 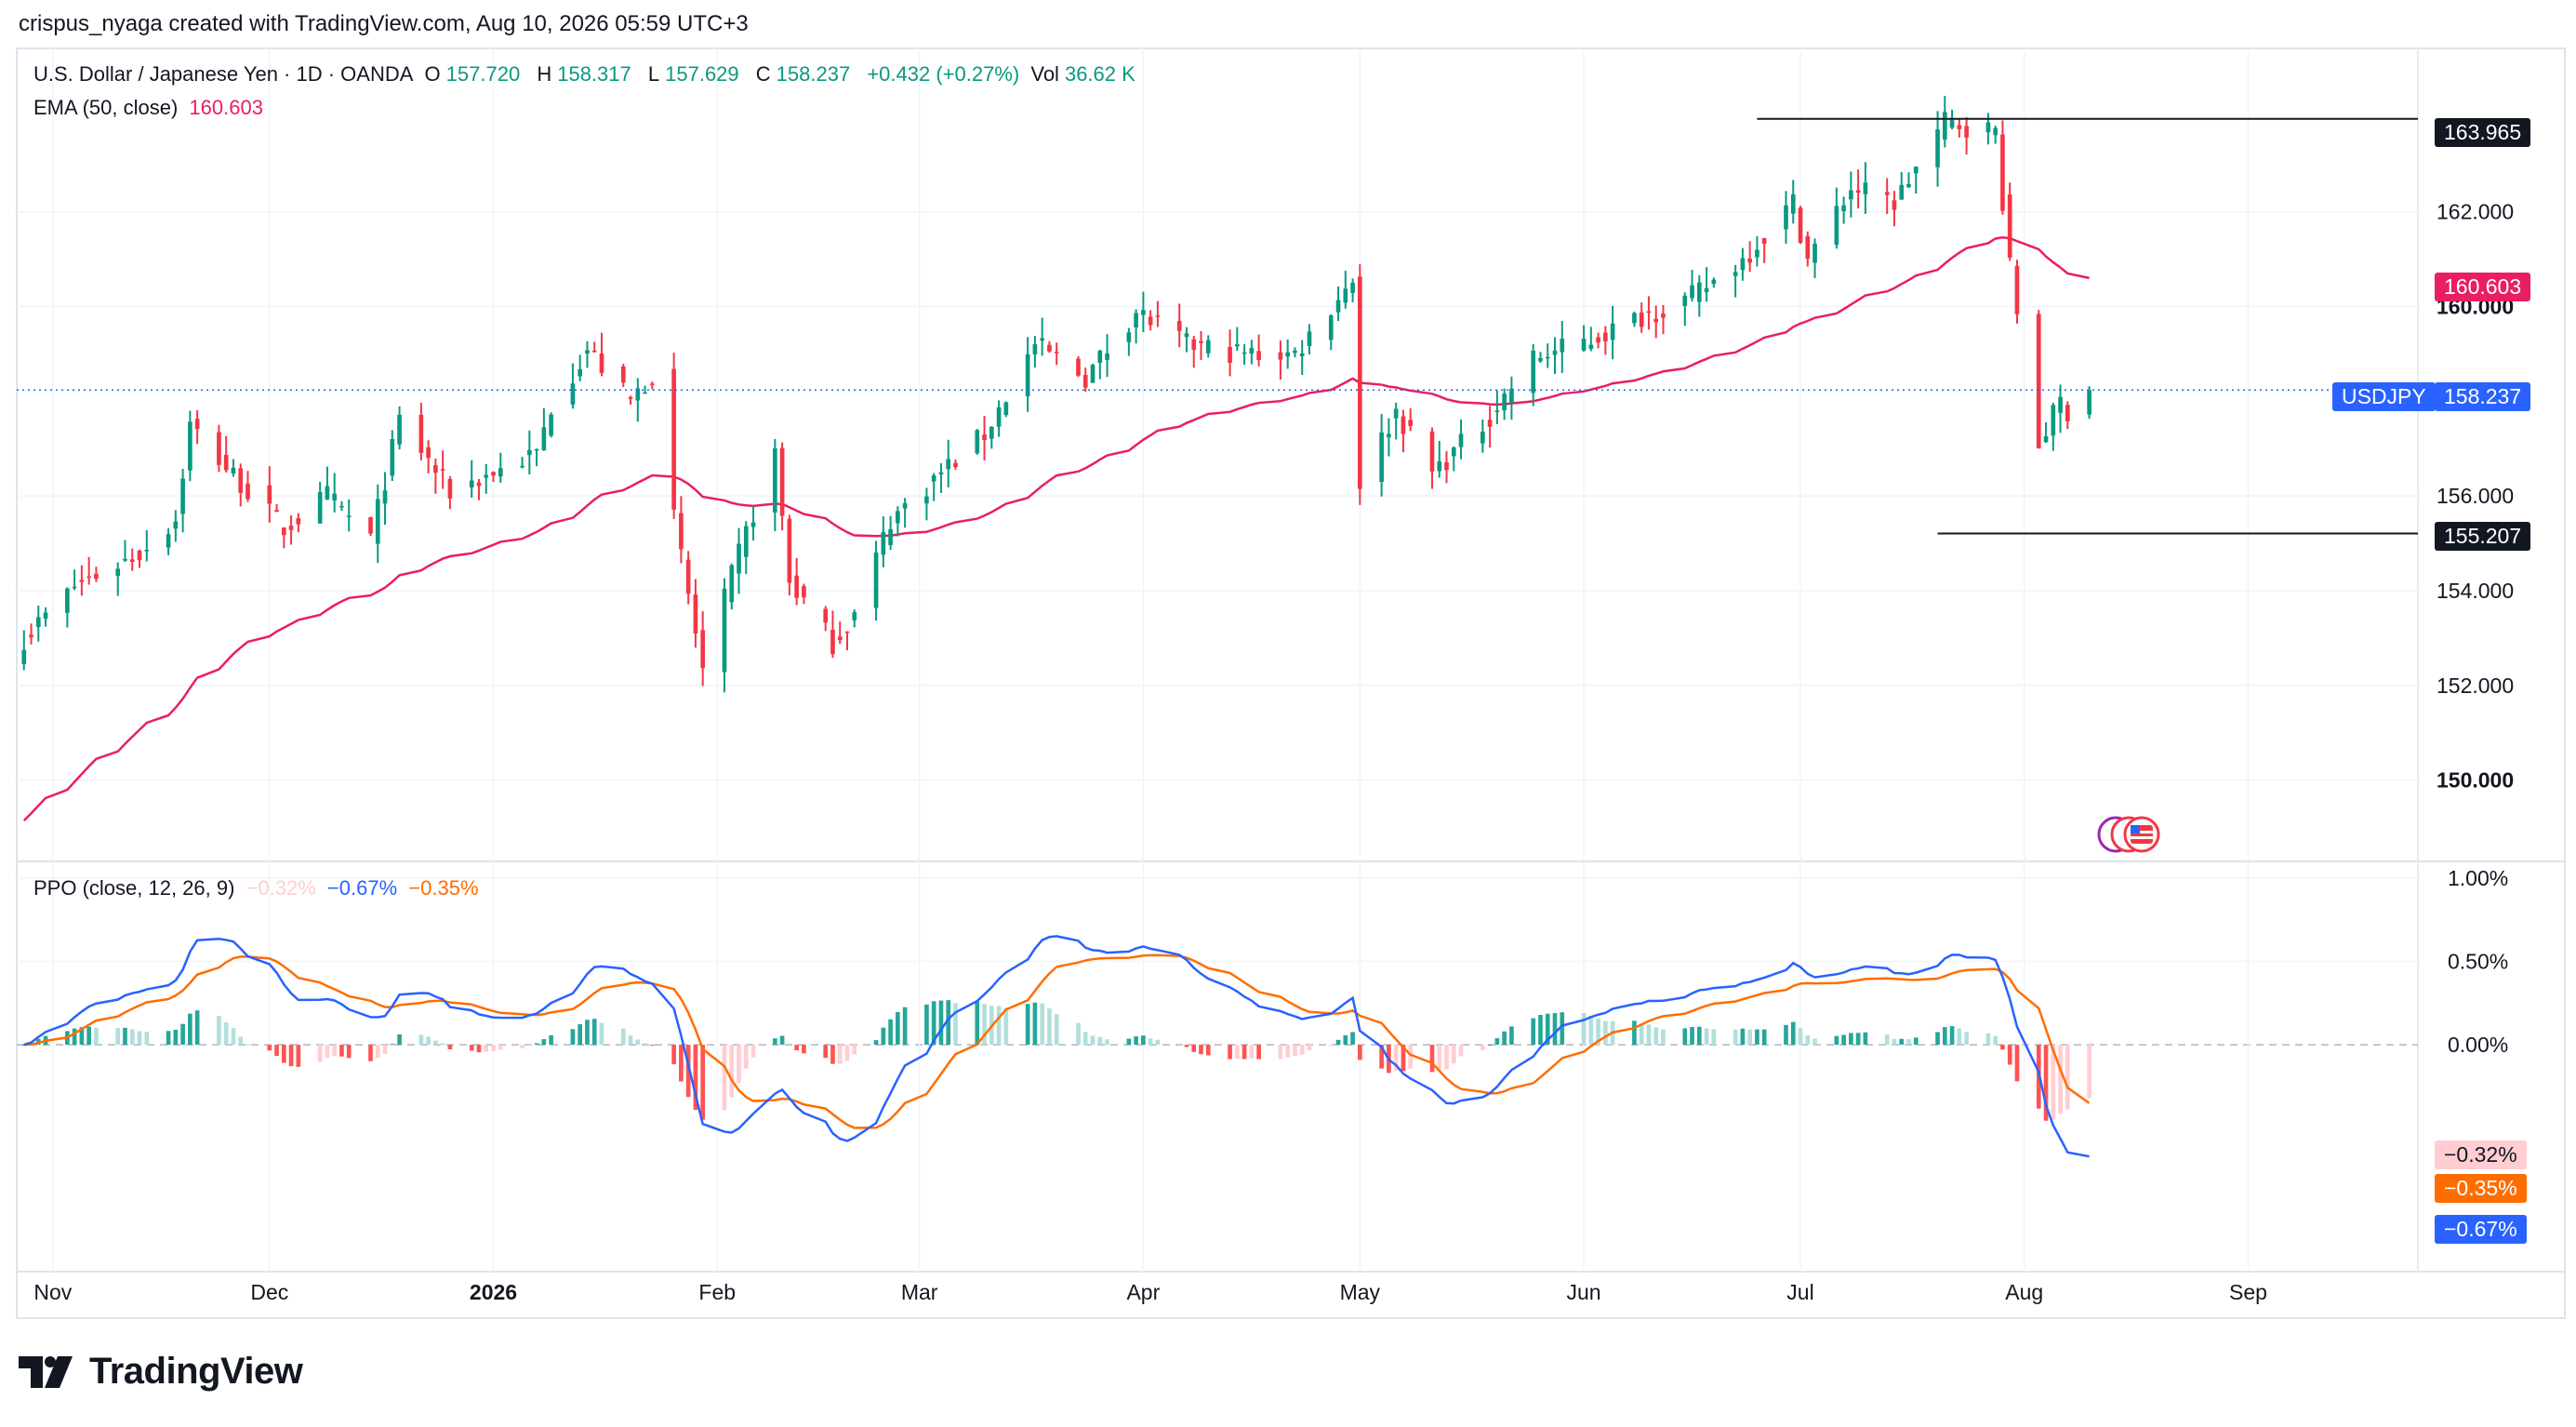 I want to click on ppo-tick-label: 0.50%, so click(x=2478, y=962).